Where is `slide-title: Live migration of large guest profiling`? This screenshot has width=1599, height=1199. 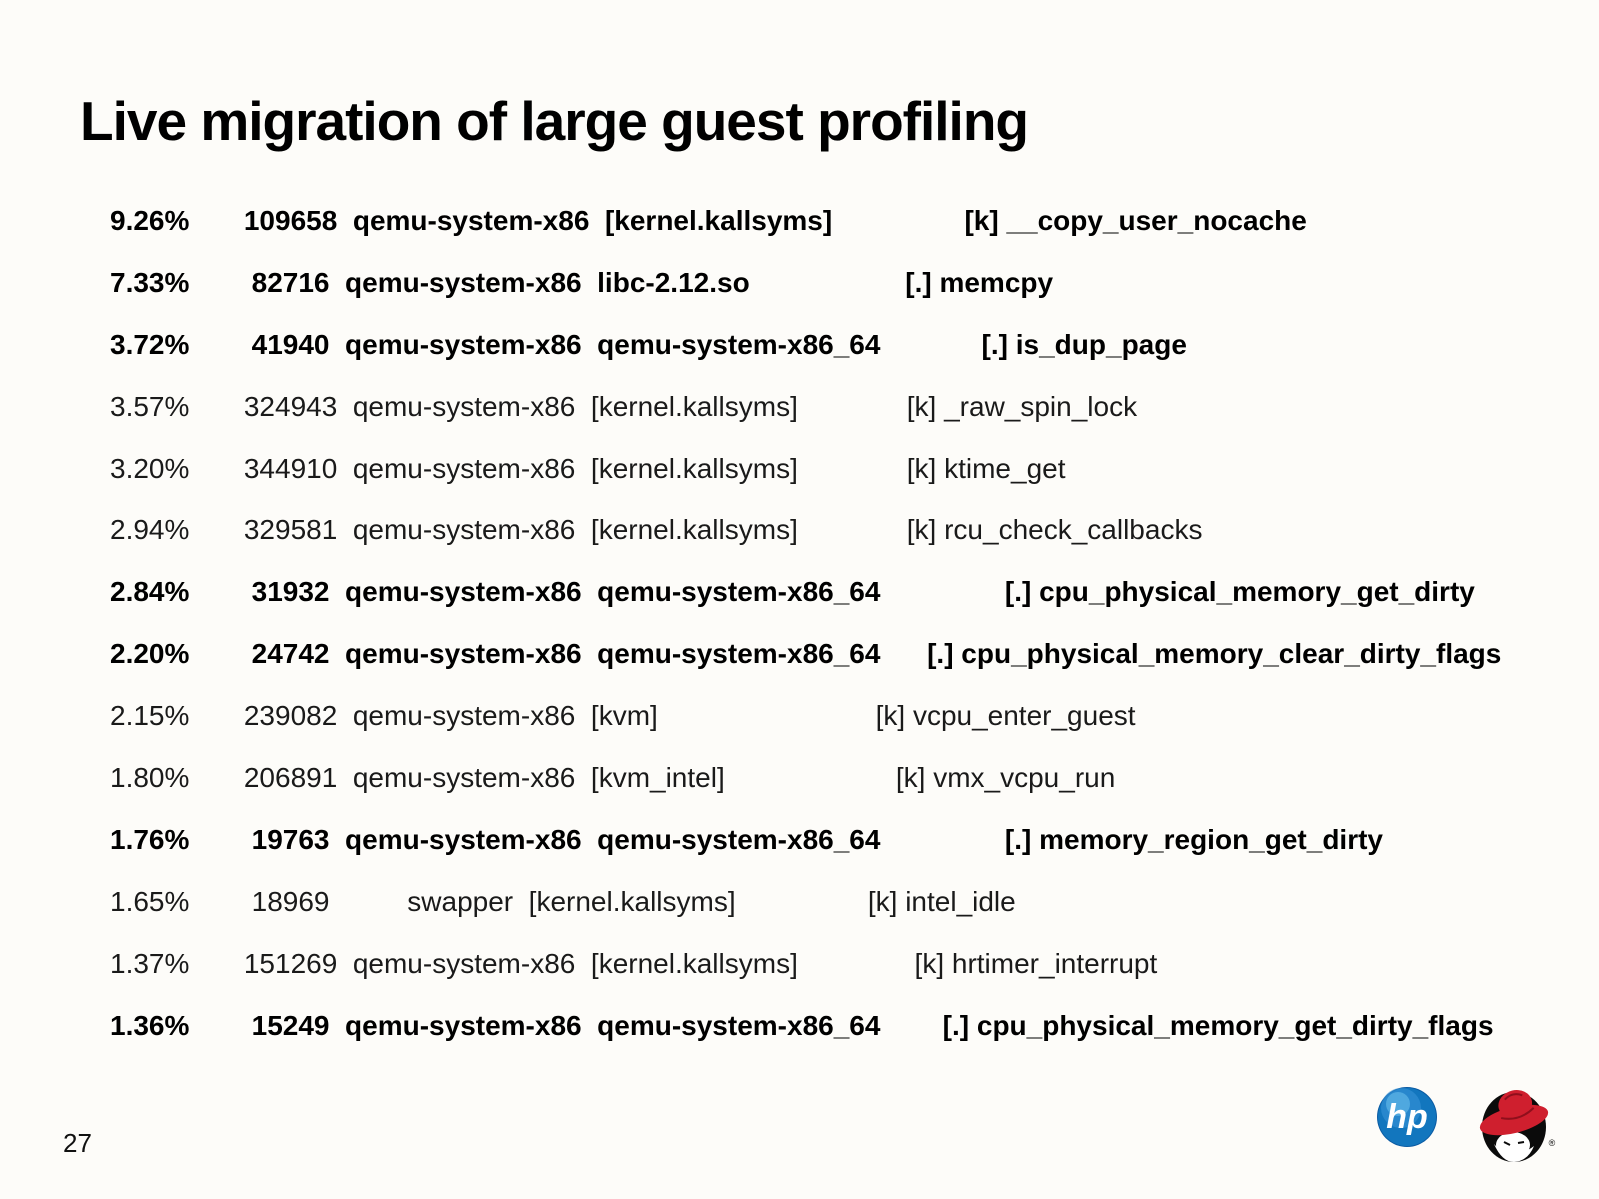
slide-title: Live migration of large guest profiling is located at coordinates (554, 121).